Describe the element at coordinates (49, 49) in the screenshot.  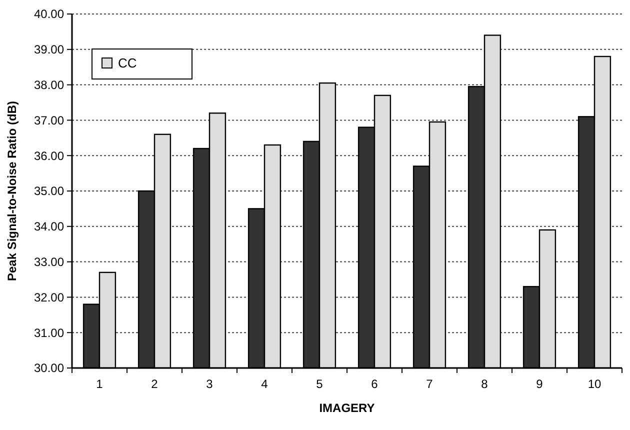
I see `y-tick-label: 39.00` at that location.